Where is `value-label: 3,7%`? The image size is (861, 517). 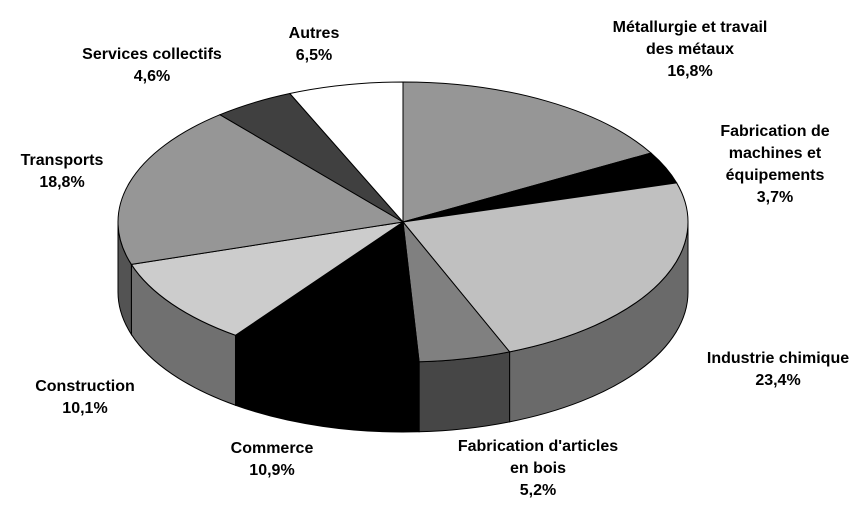 value-label: 3,7% is located at coordinates (775, 197).